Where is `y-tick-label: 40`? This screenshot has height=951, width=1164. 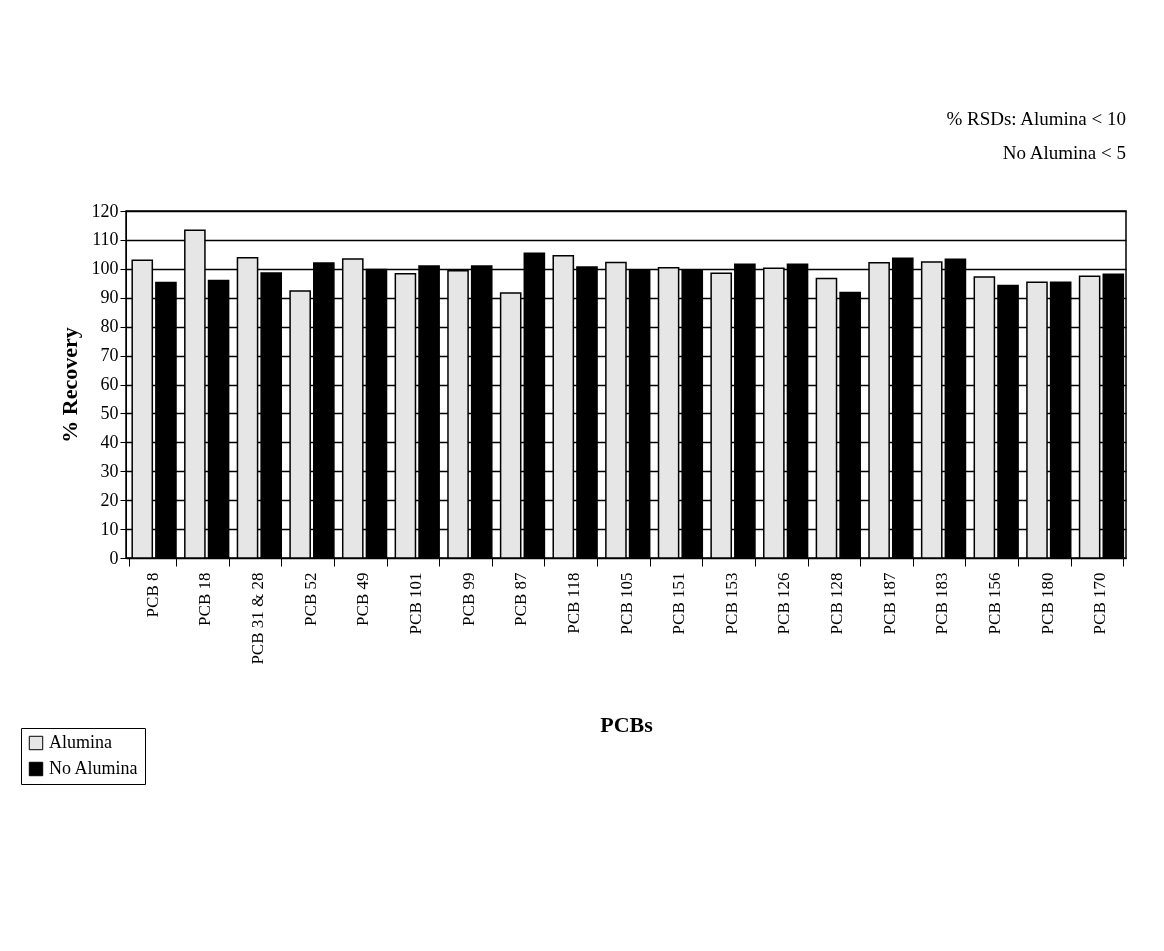 y-tick-label: 40 is located at coordinates (109, 441).